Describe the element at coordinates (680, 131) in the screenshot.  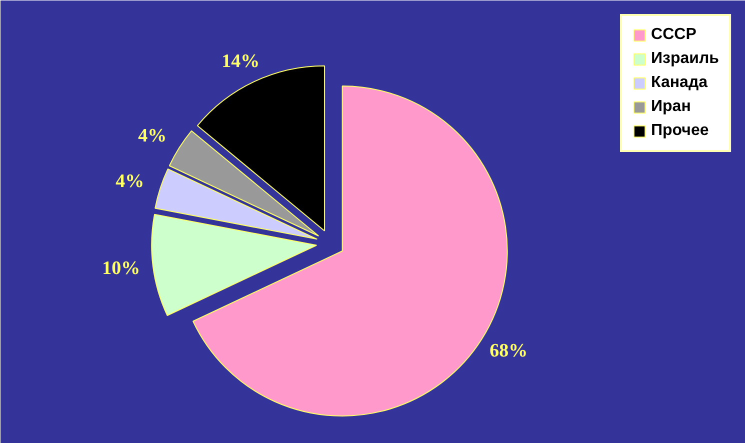
I see `legend-label: Прочее` at that location.